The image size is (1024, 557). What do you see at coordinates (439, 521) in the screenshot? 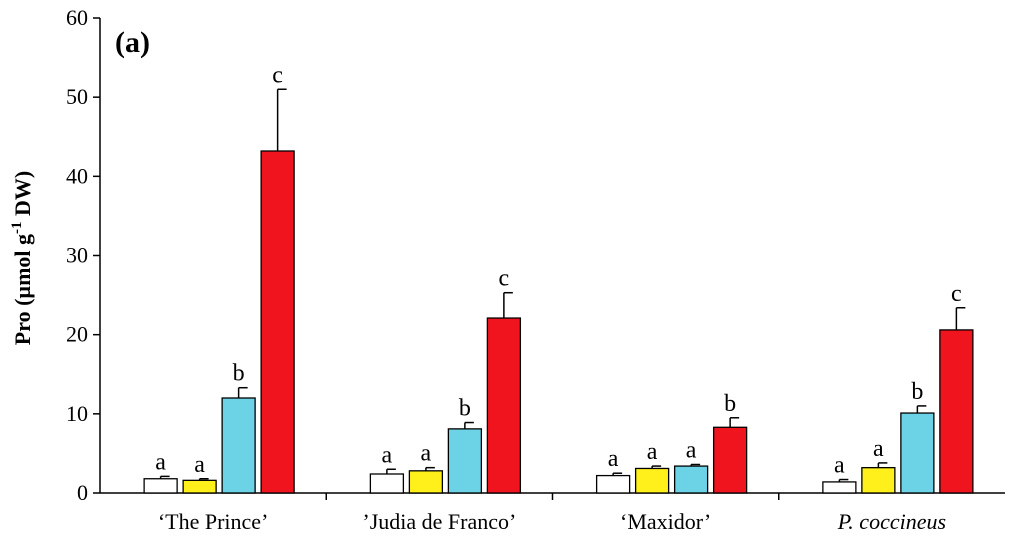
I see `x-category-label: ’Judia de Franco’` at bounding box center [439, 521].